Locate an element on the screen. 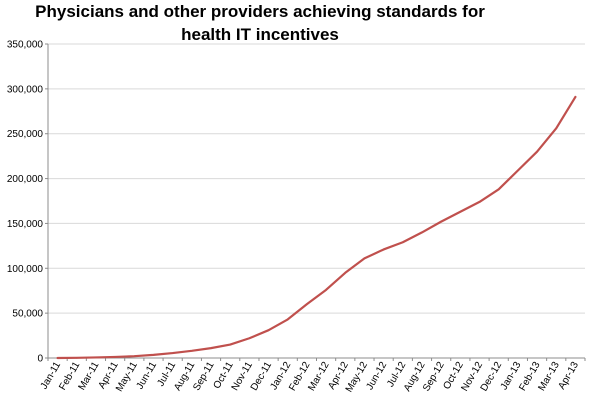  y-tick-label: 250,000 is located at coordinates (25, 134).